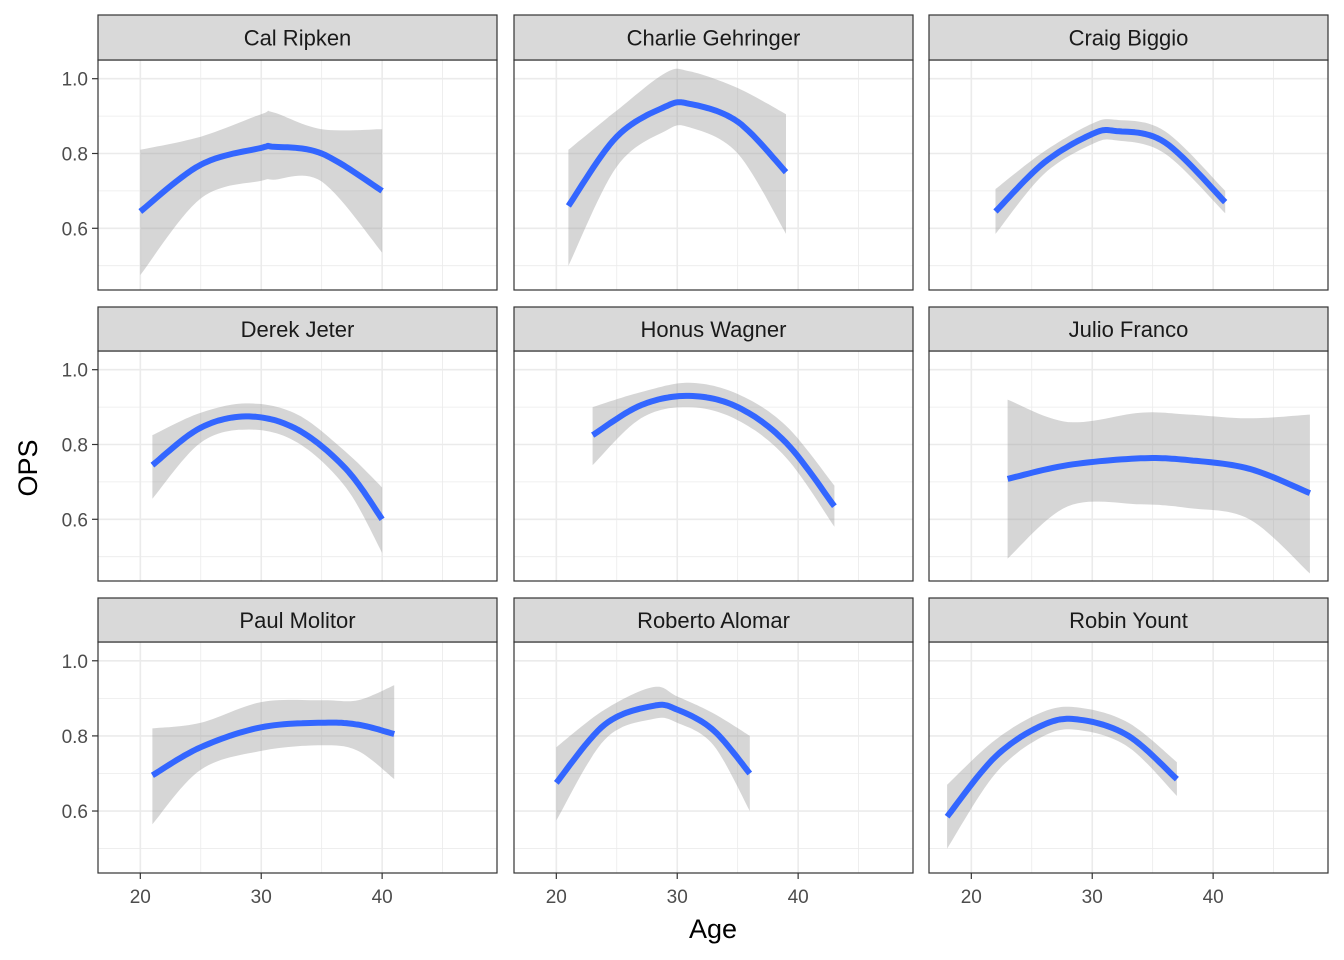 The height and width of the screenshot is (960, 1344). I want to click on facet-panel: Paul Molitor 0.6 0.8 1.0 20 30 40, so click(280, 752).